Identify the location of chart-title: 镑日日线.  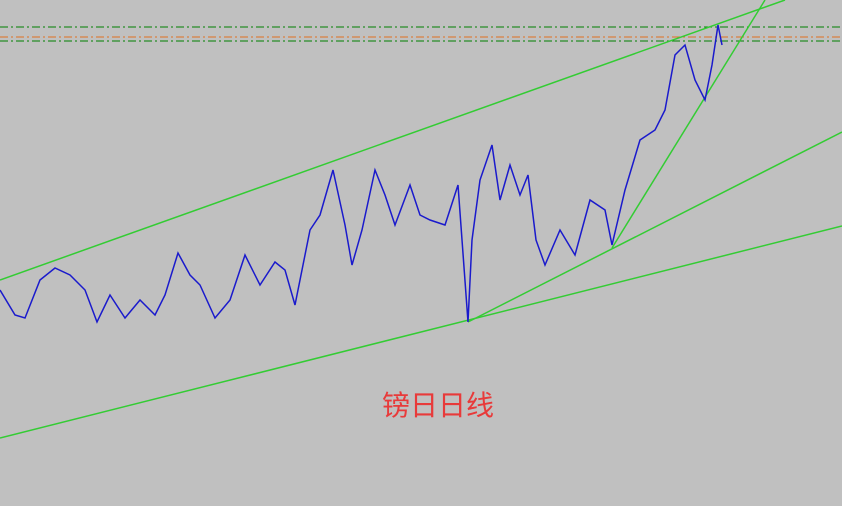
(438, 405).